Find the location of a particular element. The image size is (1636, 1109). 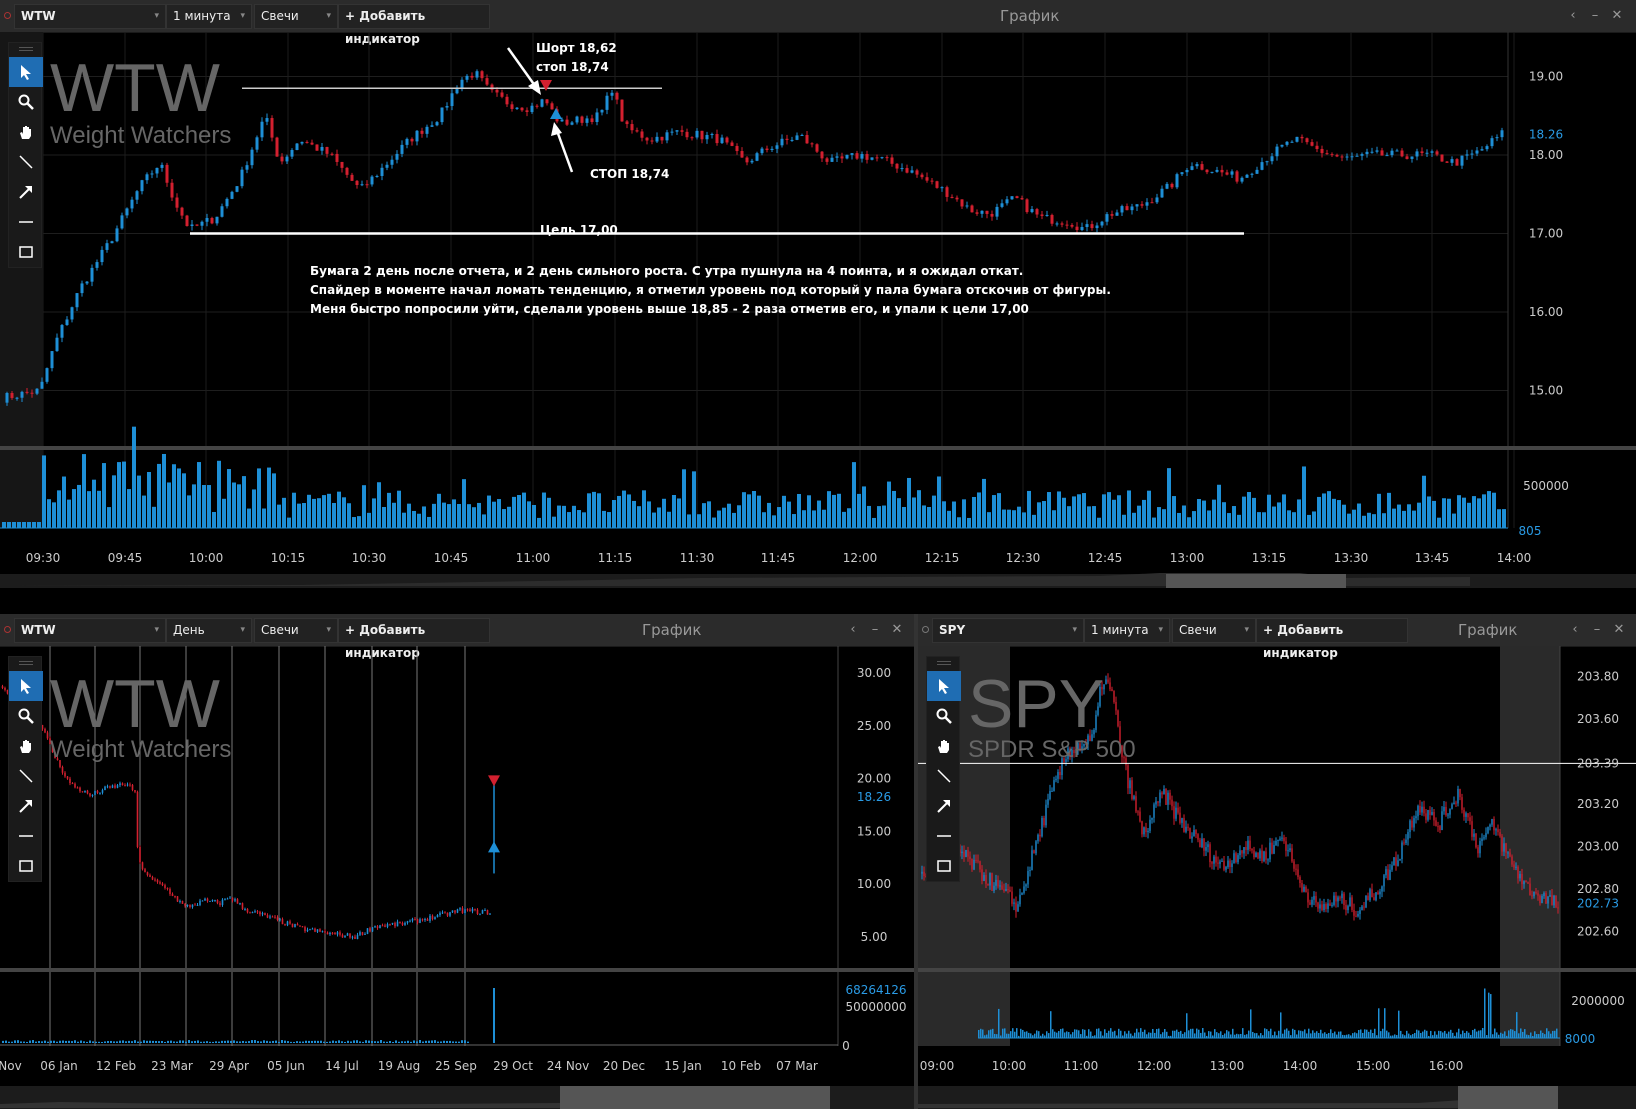

symbol-select: SPY ▾ is located at coordinates (1008, 630).